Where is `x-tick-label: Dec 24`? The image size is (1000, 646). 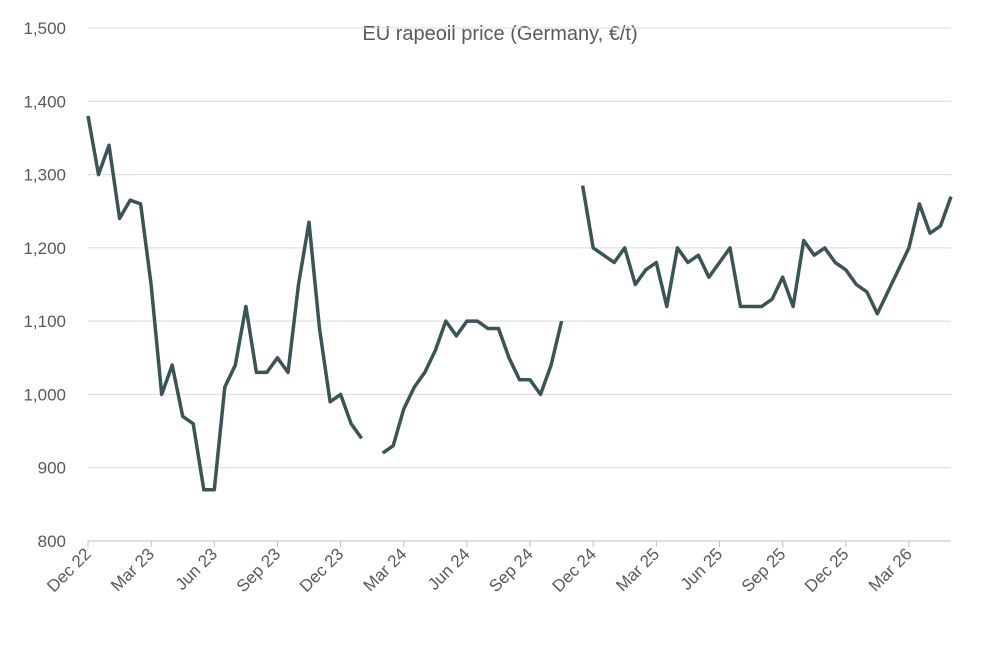
x-tick-label: Dec 24 is located at coordinates (574, 570).